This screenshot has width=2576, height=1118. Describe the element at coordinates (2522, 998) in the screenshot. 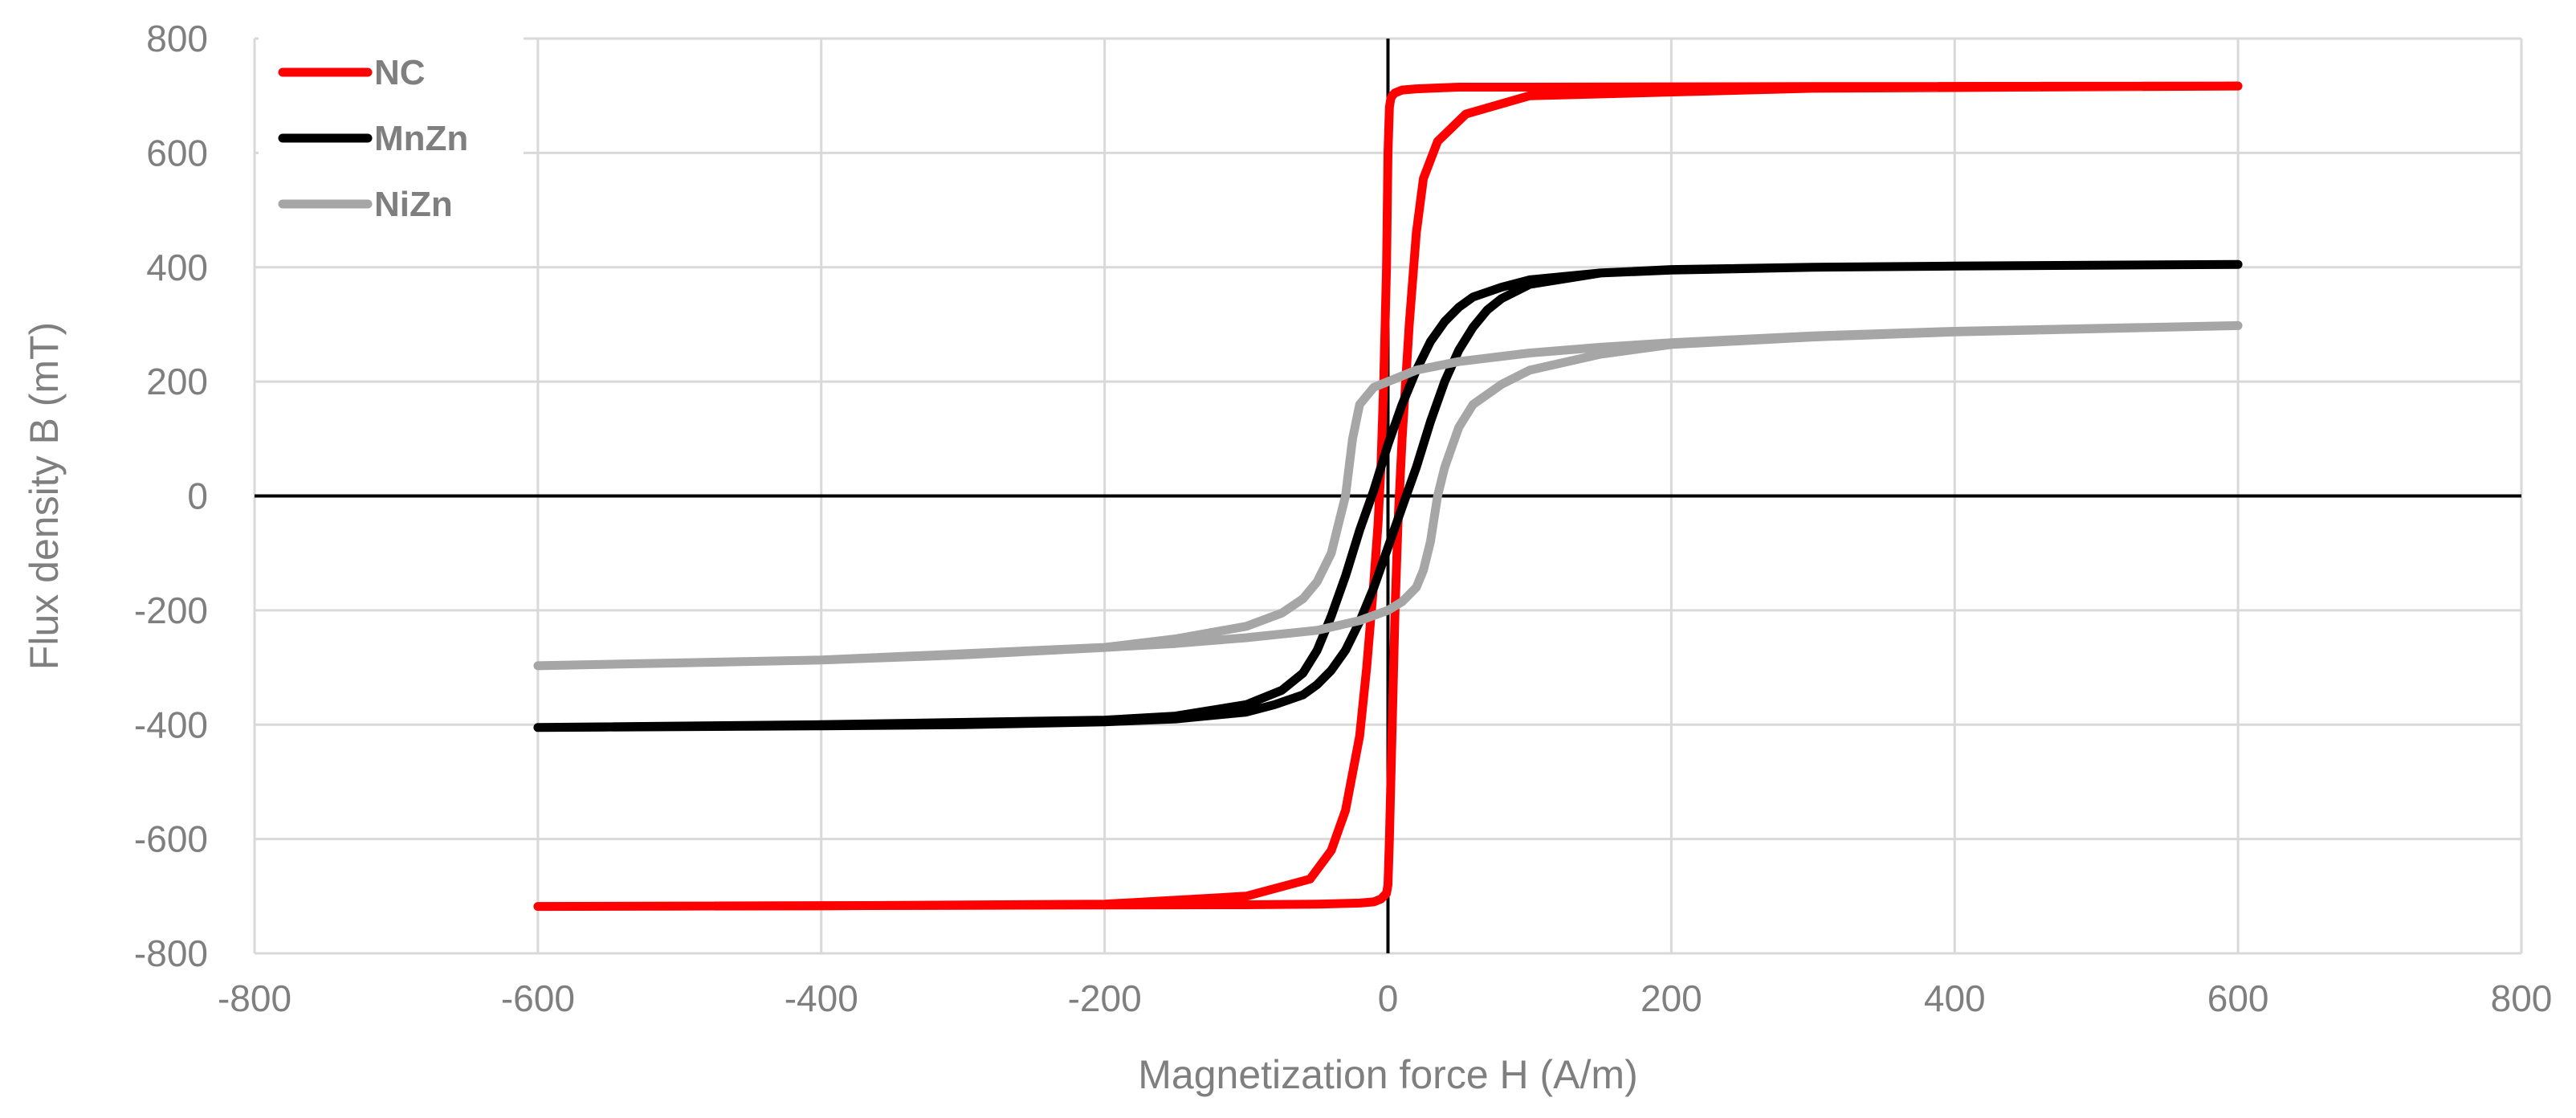

I see `x-tick-label: 800` at that location.